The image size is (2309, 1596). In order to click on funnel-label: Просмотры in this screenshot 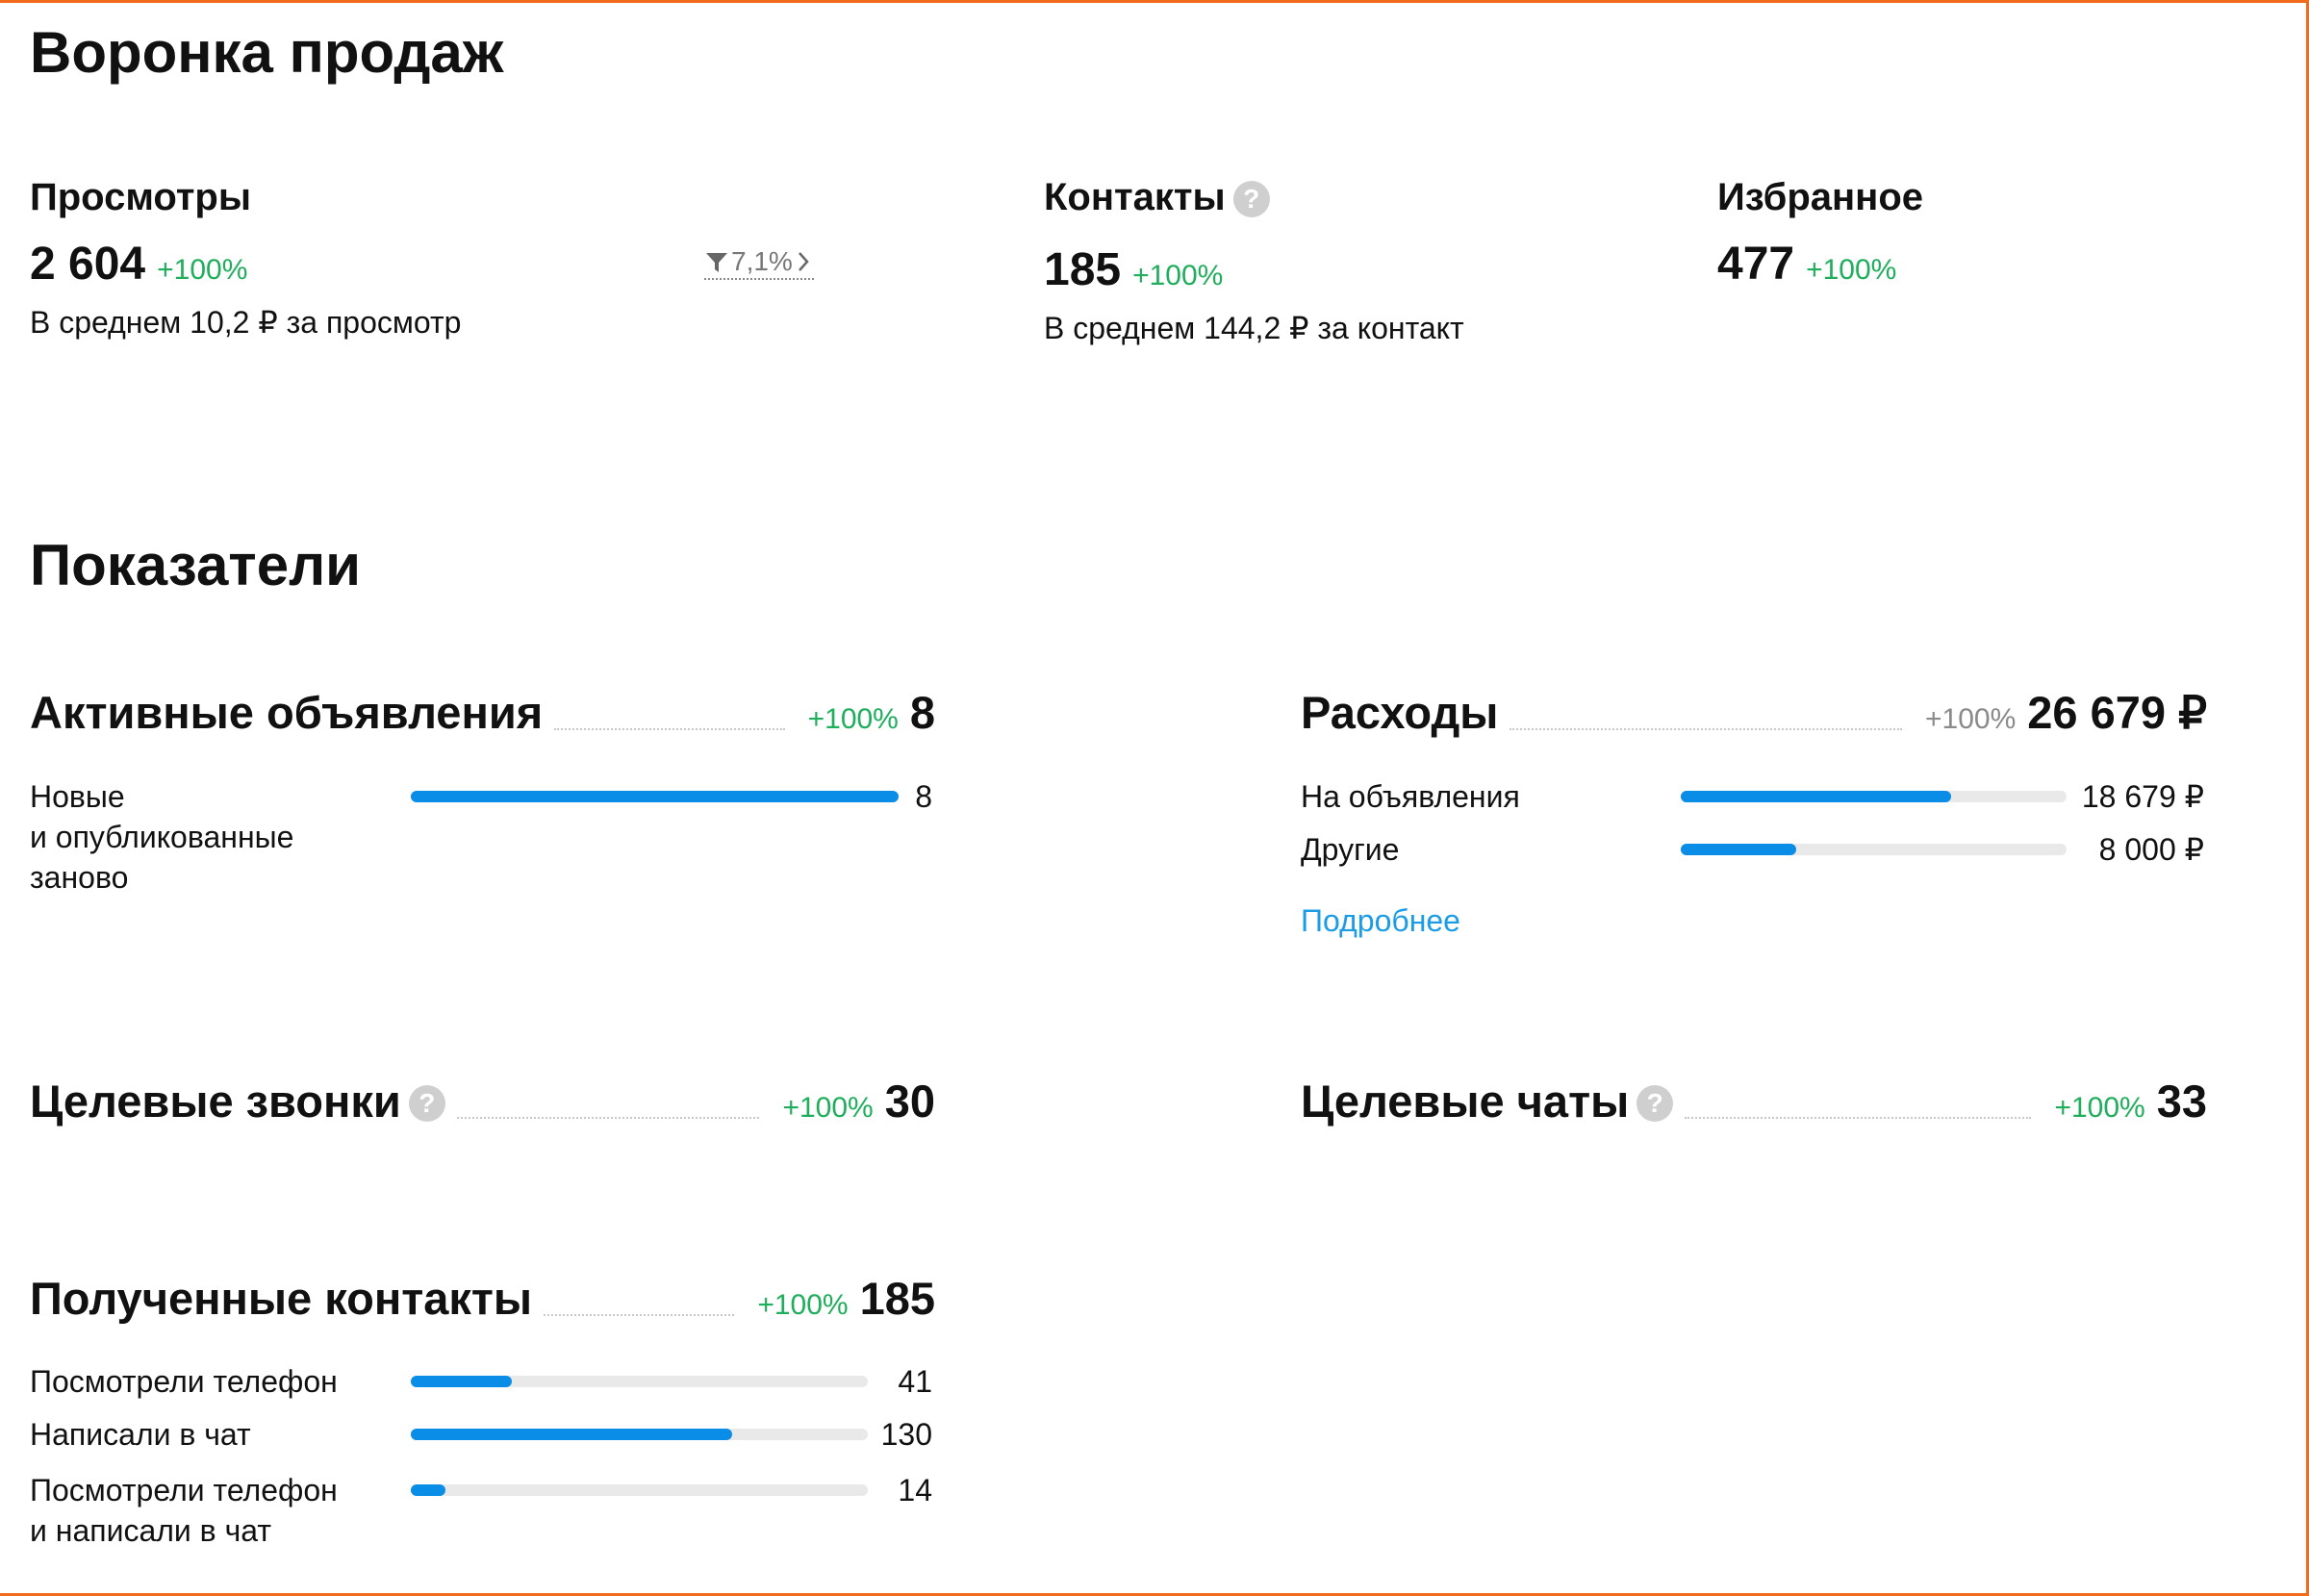, I will do `click(140, 197)`.